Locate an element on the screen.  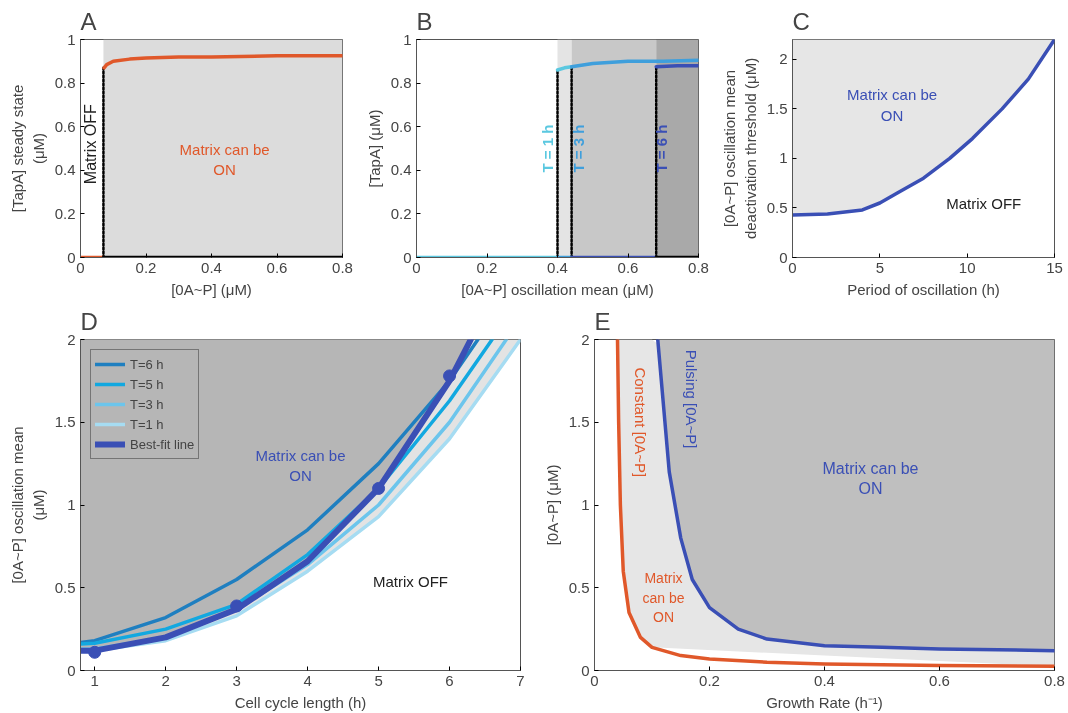
y-axis-title: [0A~P] (μM) is located at coordinates (552, 505).